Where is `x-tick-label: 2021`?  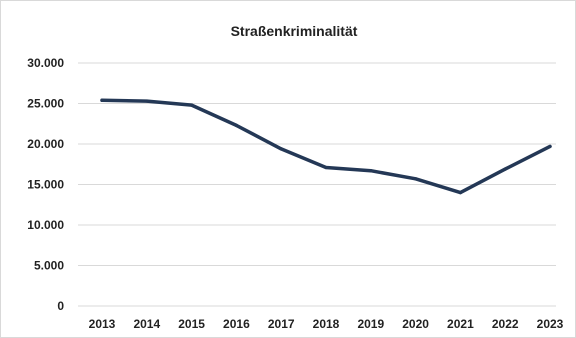 x-tick-label: 2021 is located at coordinates (460, 324).